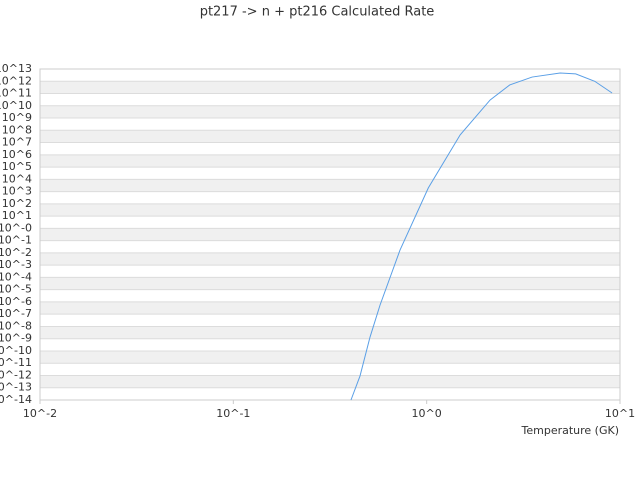 The image size is (640, 480). I want to click on y-tick-label: 10^4, so click(17, 178).